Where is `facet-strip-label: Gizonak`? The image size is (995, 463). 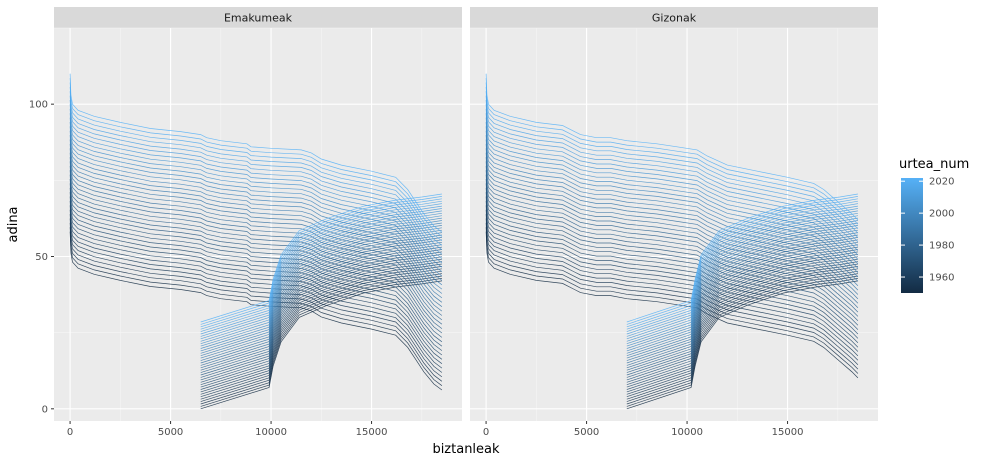
facet-strip-label: Gizonak is located at coordinates (674, 18).